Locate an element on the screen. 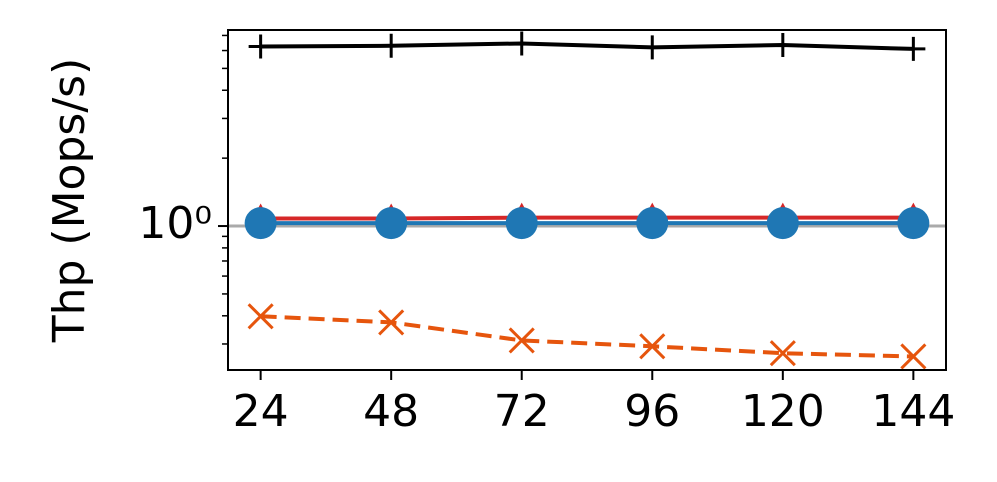 The image size is (997, 482). x-tick-label: 144 is located at coordinates (913, 411).